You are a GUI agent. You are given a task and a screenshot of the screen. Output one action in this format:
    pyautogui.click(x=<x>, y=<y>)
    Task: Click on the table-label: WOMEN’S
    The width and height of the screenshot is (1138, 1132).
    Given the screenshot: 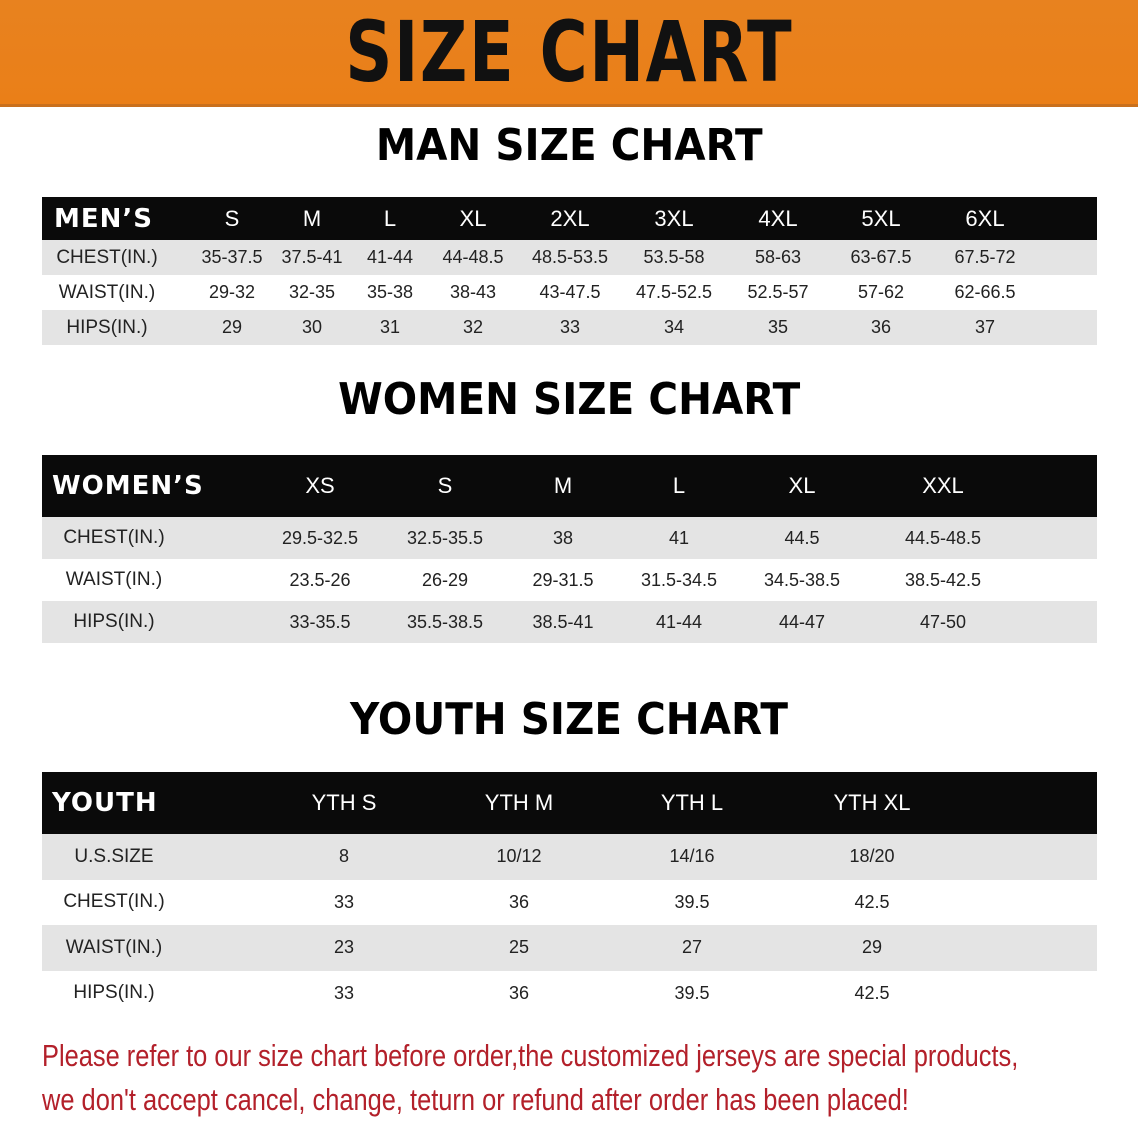 What is the action you would take?
    pyautogui.click(x=128, y=486)
    